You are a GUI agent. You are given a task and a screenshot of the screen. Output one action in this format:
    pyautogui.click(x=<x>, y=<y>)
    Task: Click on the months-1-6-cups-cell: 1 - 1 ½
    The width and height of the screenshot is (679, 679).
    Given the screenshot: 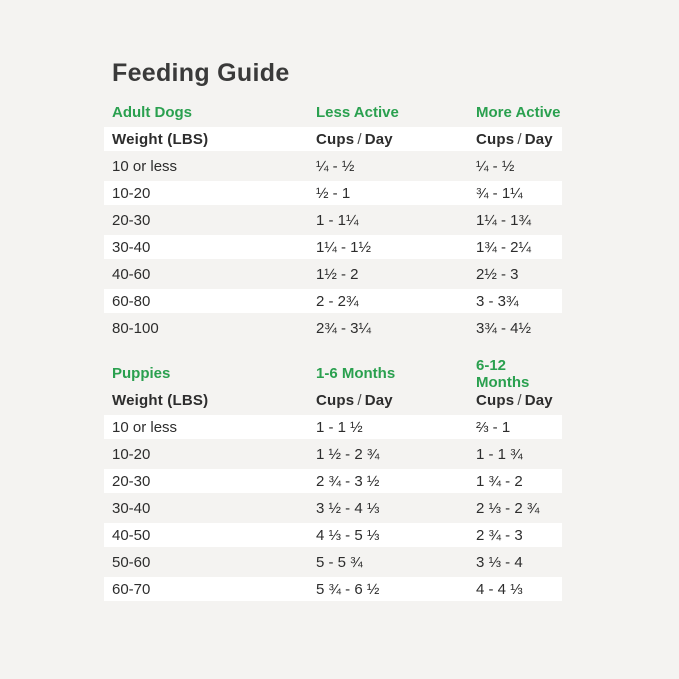 What is the action you would take?
    pyautogui.click(x=339, y=427)
    